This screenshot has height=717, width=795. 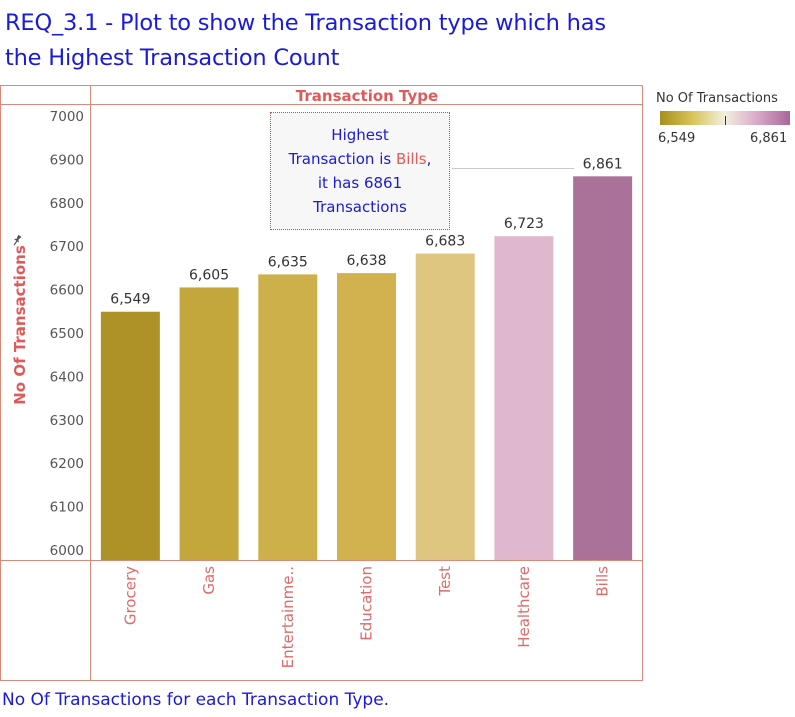 I want to click on annotation-line-1: Highest, so click(x=360, y=135).